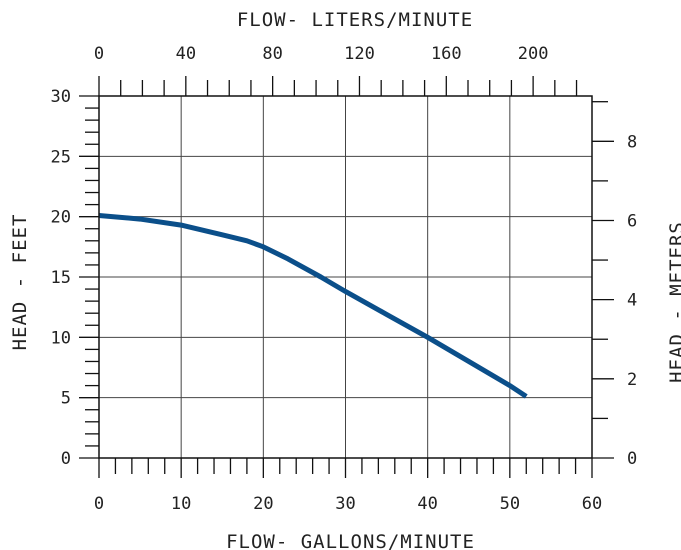  I want to click on x2-tick-label: 160, so click(446, 54).